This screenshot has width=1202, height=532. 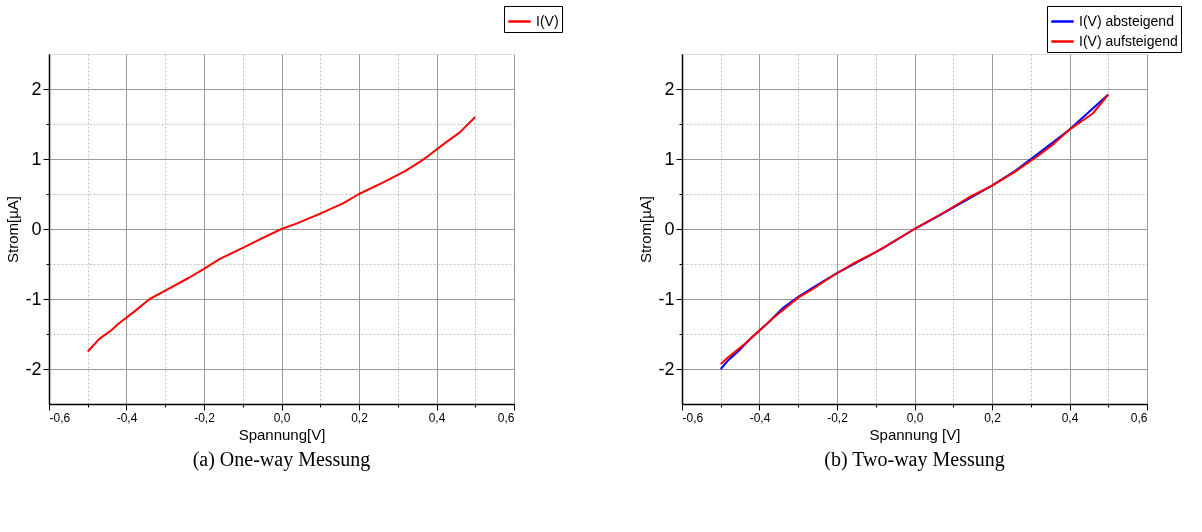 What do you see at coordinates (1128, 40) in the screenshot?
I see `legend-label: I(V) aufsteigend` at bounding box center [1128, 40].